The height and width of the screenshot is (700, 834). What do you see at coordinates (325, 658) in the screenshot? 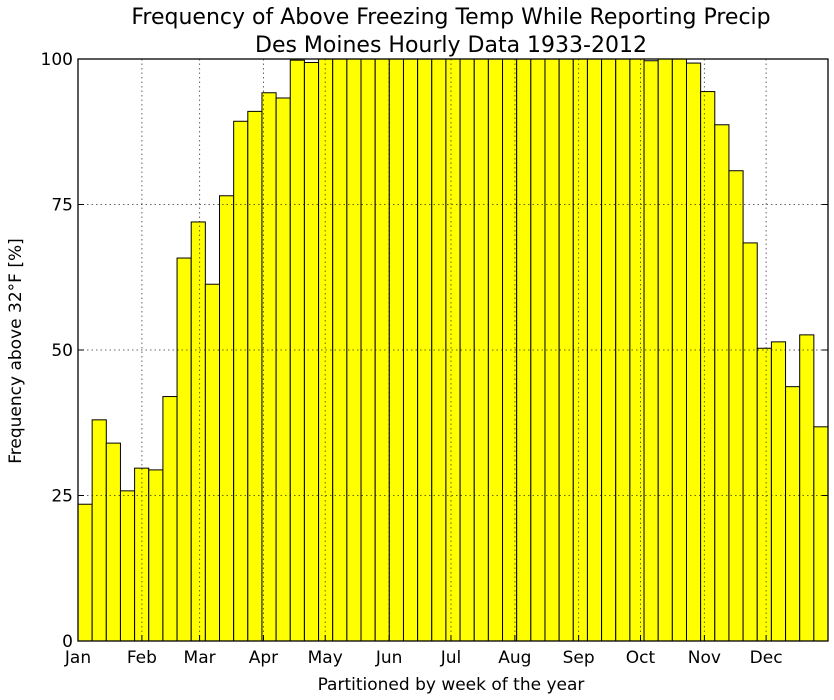
I see `x-tick-label-may: May` at bounding box center [325, 658].